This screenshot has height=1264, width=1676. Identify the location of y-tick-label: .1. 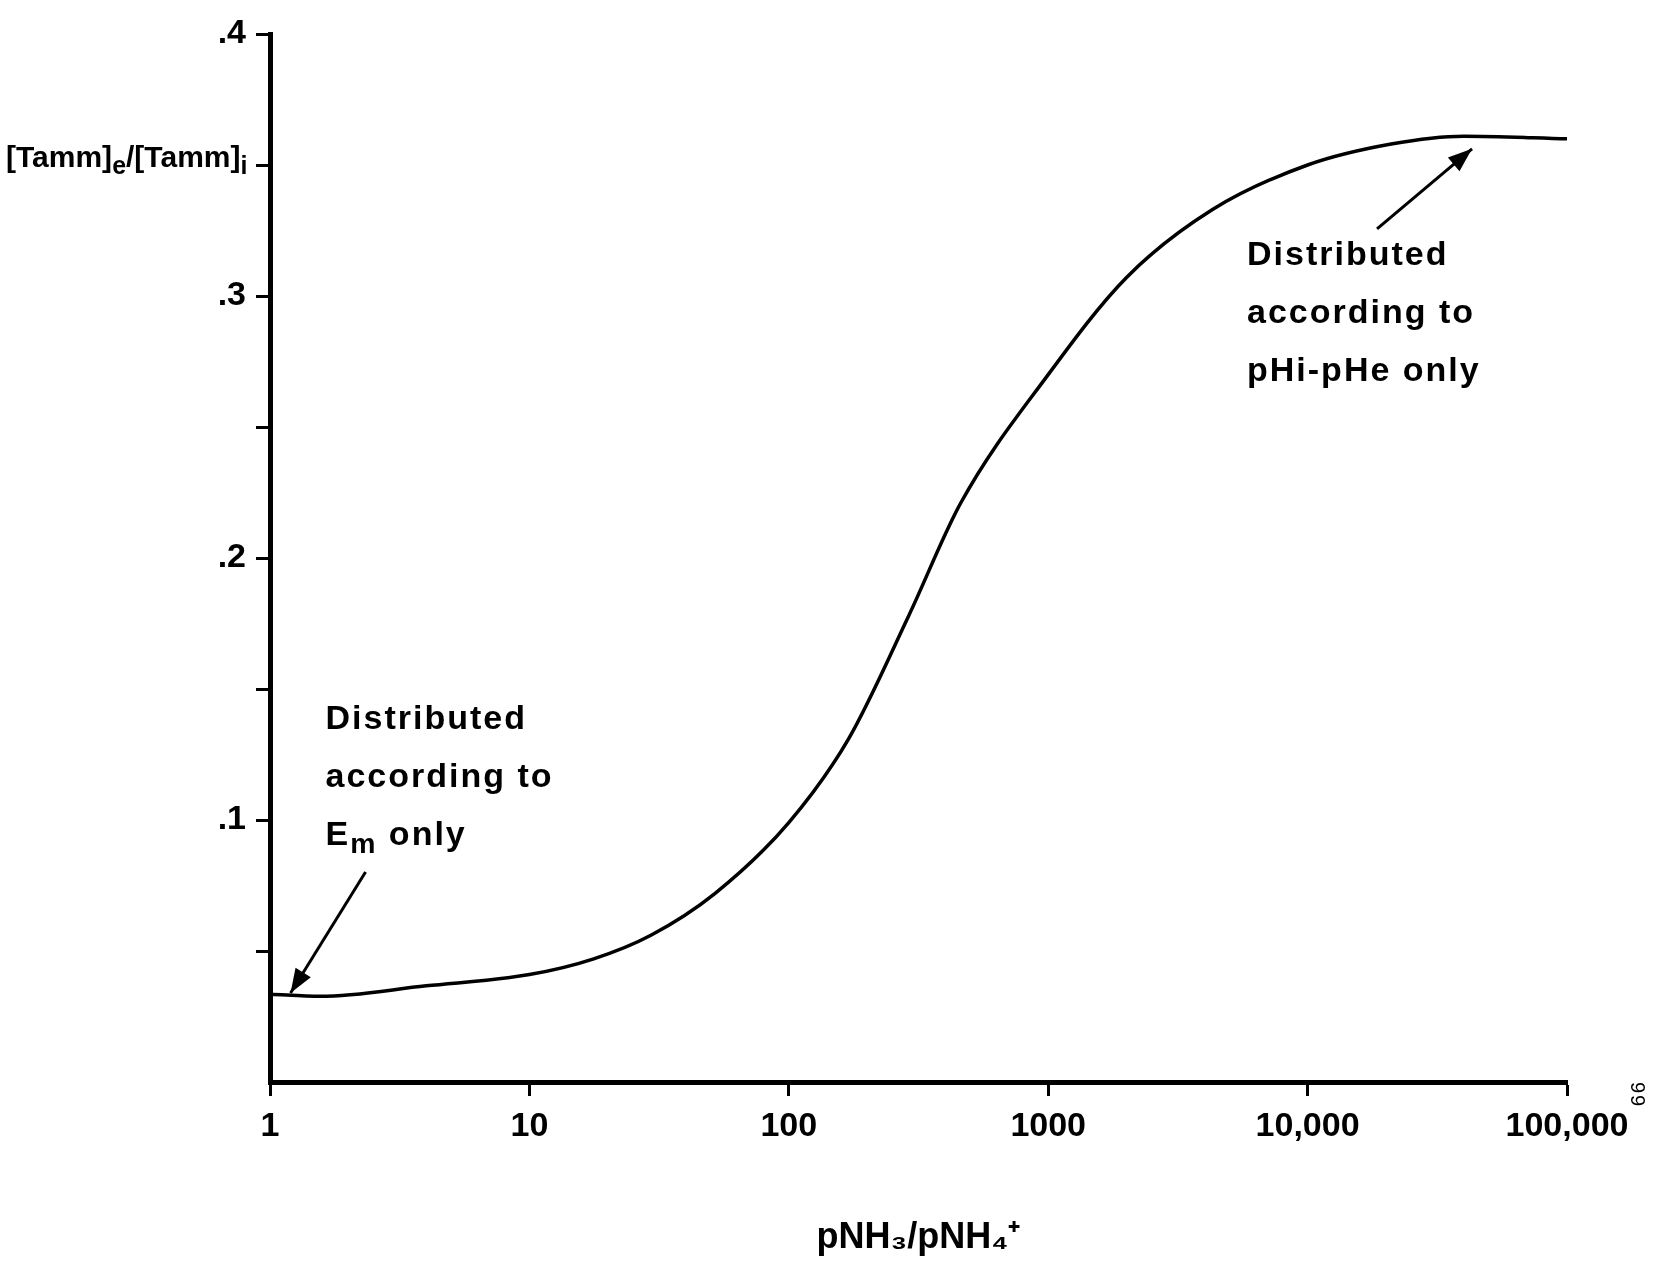
(231, 817).